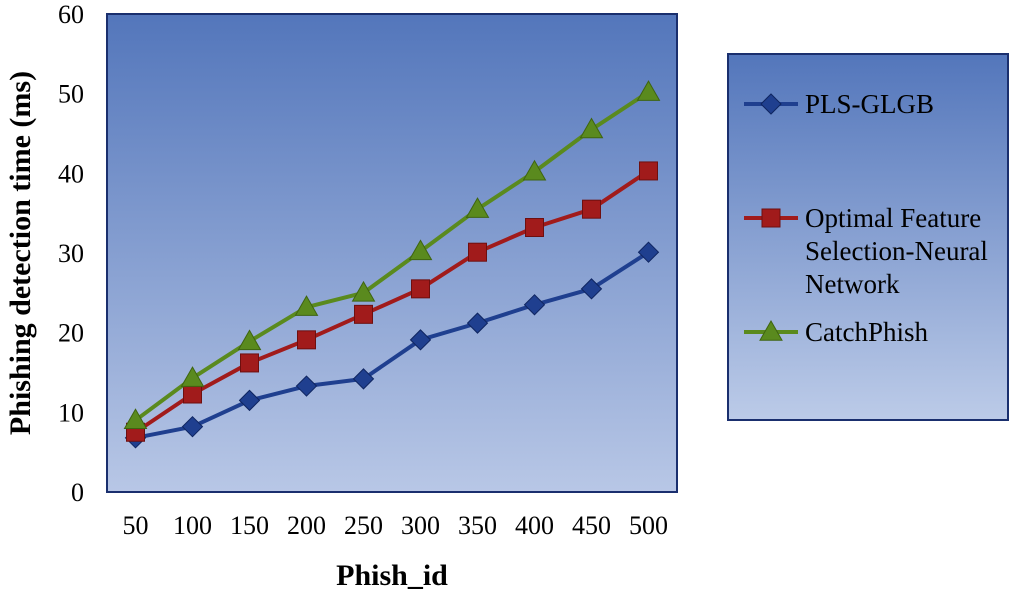  I want to click on y-tick-label: 40, so click(71, 173).